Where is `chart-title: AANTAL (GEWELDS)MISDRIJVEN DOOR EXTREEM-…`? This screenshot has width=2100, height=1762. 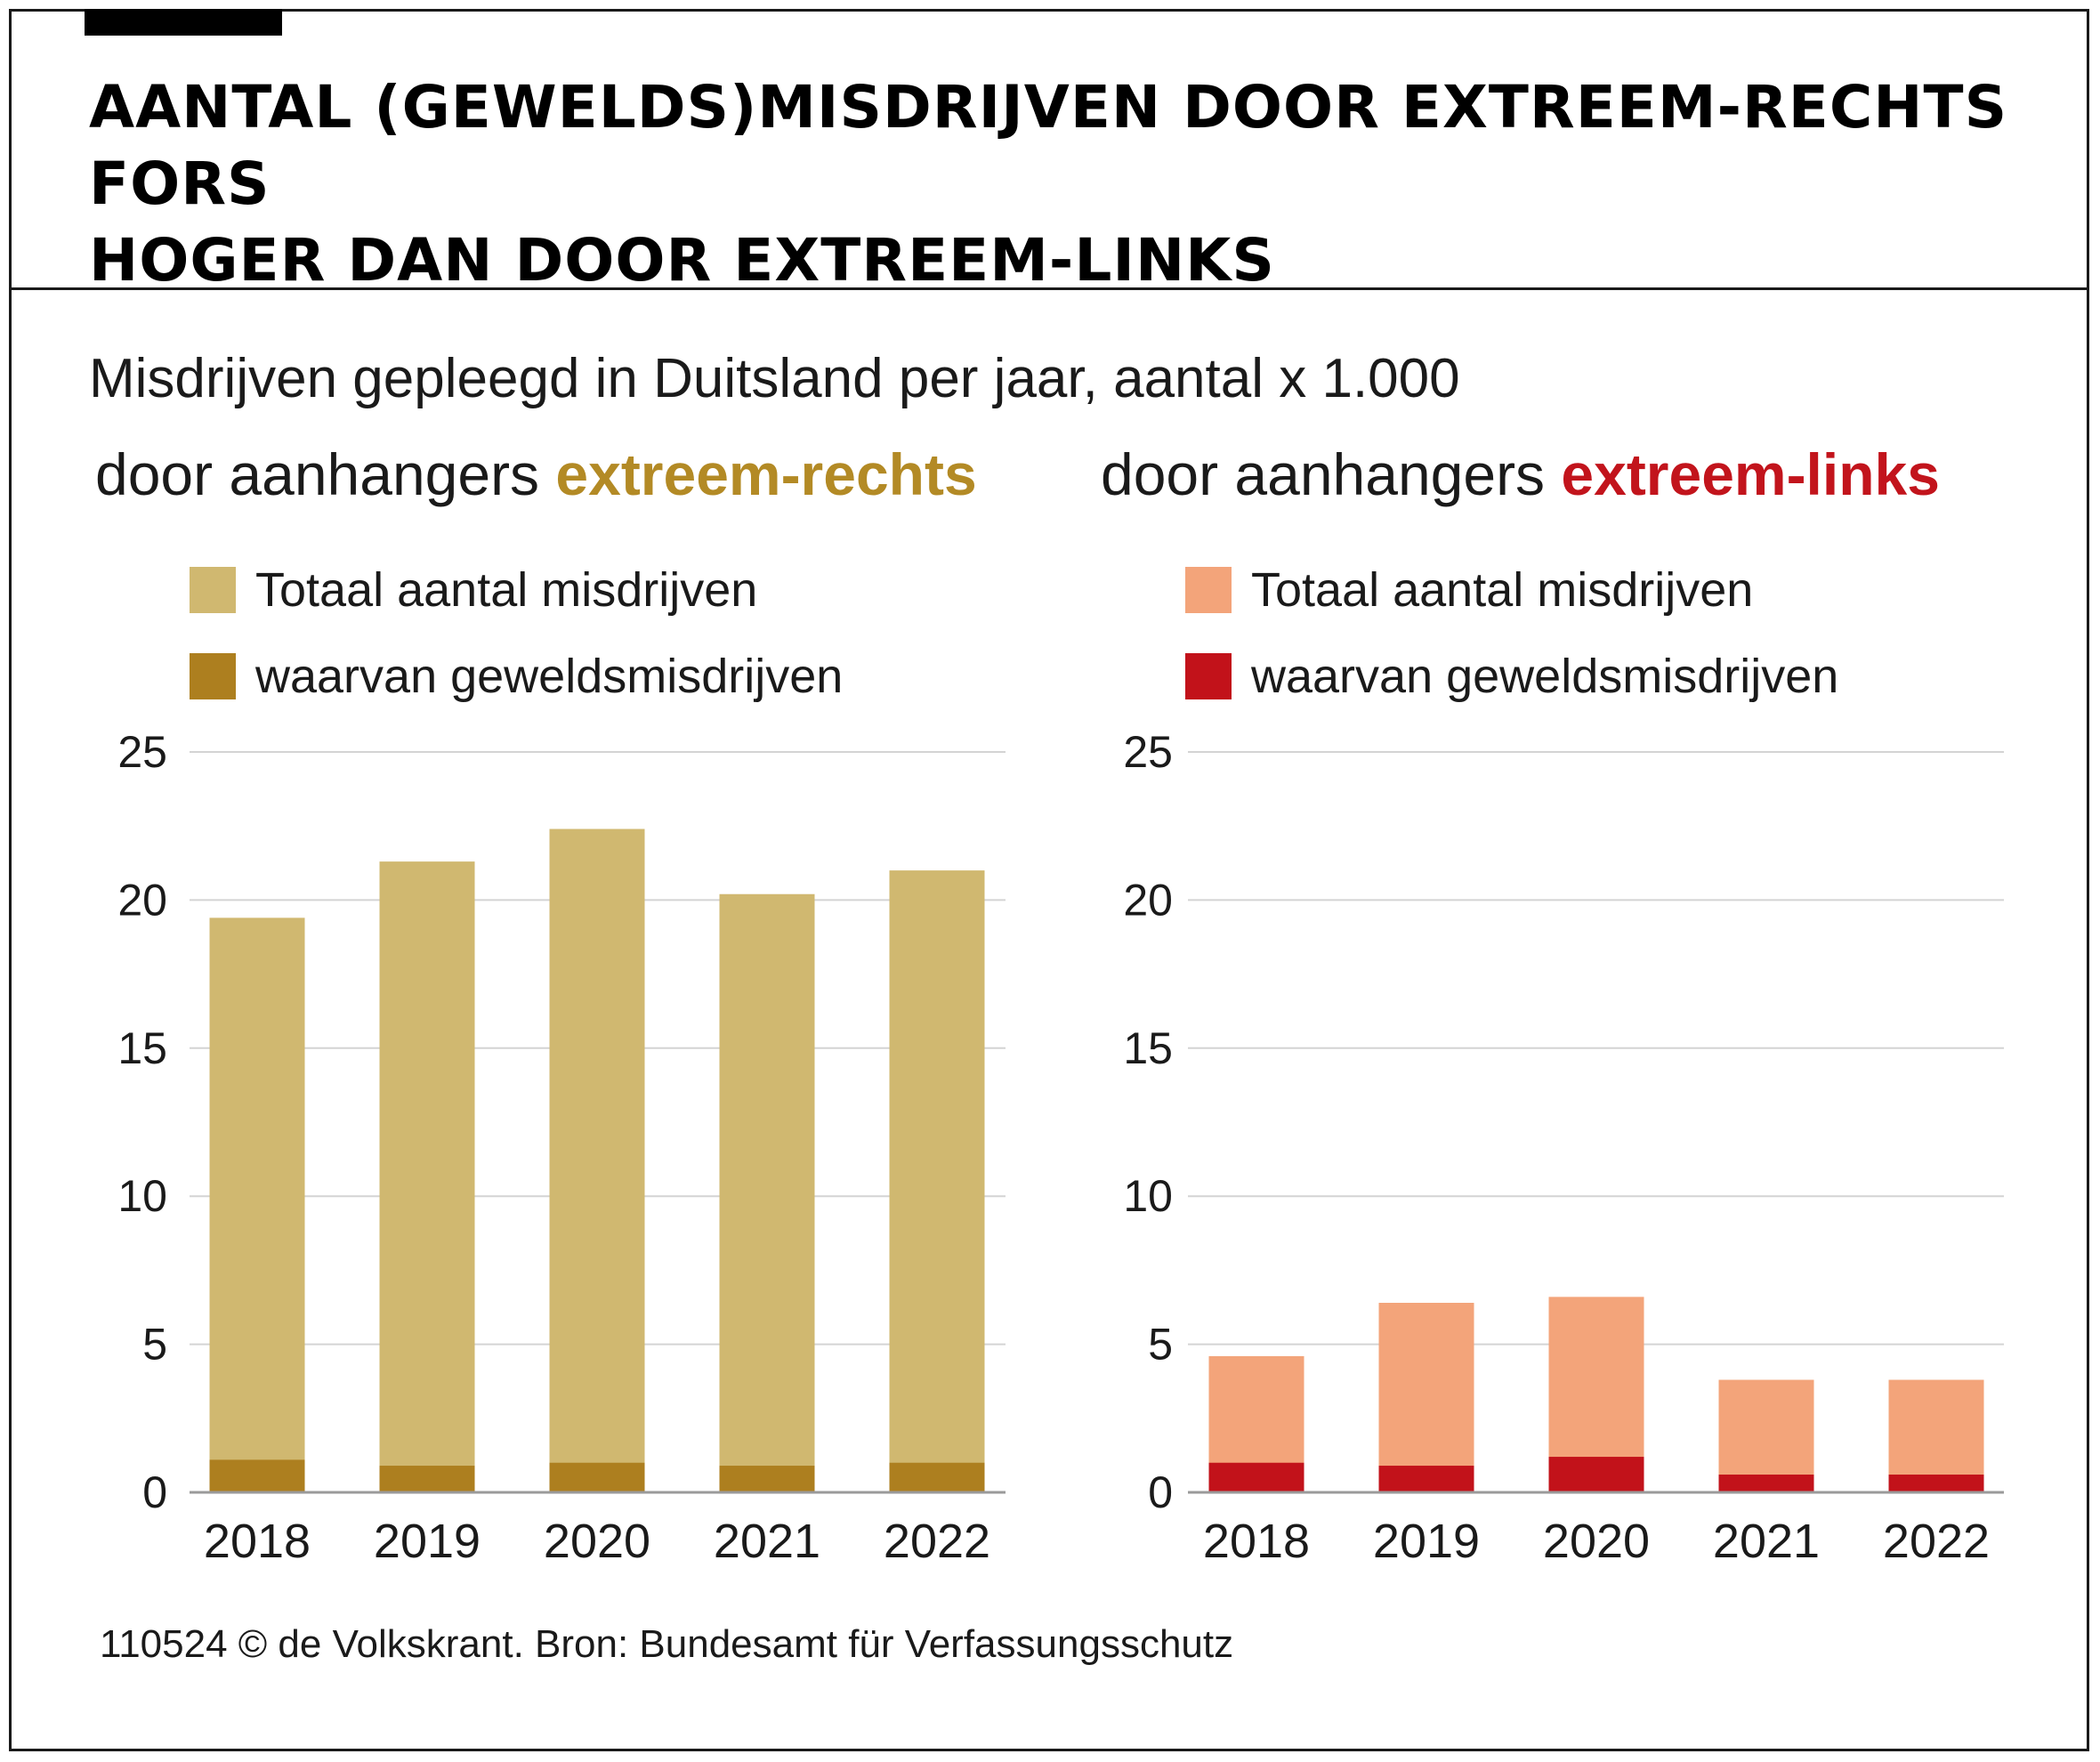
chart-title: AANTAL (GEWELDS)MISDRIJVEN DOOR EXTREEM-… is located at coordinates (1076, 184).